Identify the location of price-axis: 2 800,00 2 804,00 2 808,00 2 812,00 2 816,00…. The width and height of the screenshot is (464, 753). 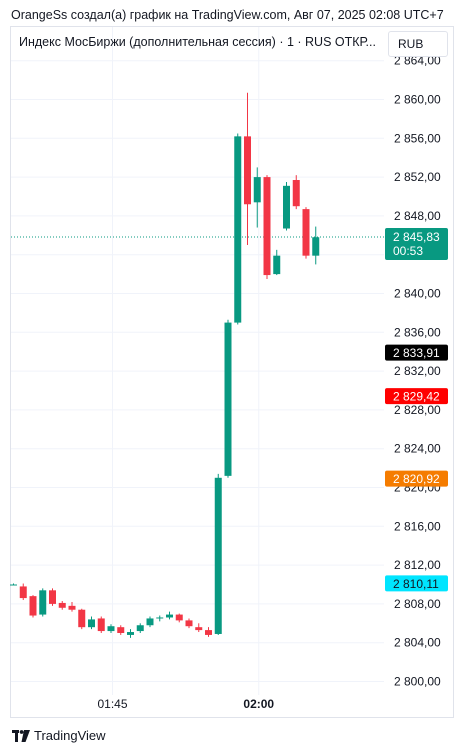
(417, 371).